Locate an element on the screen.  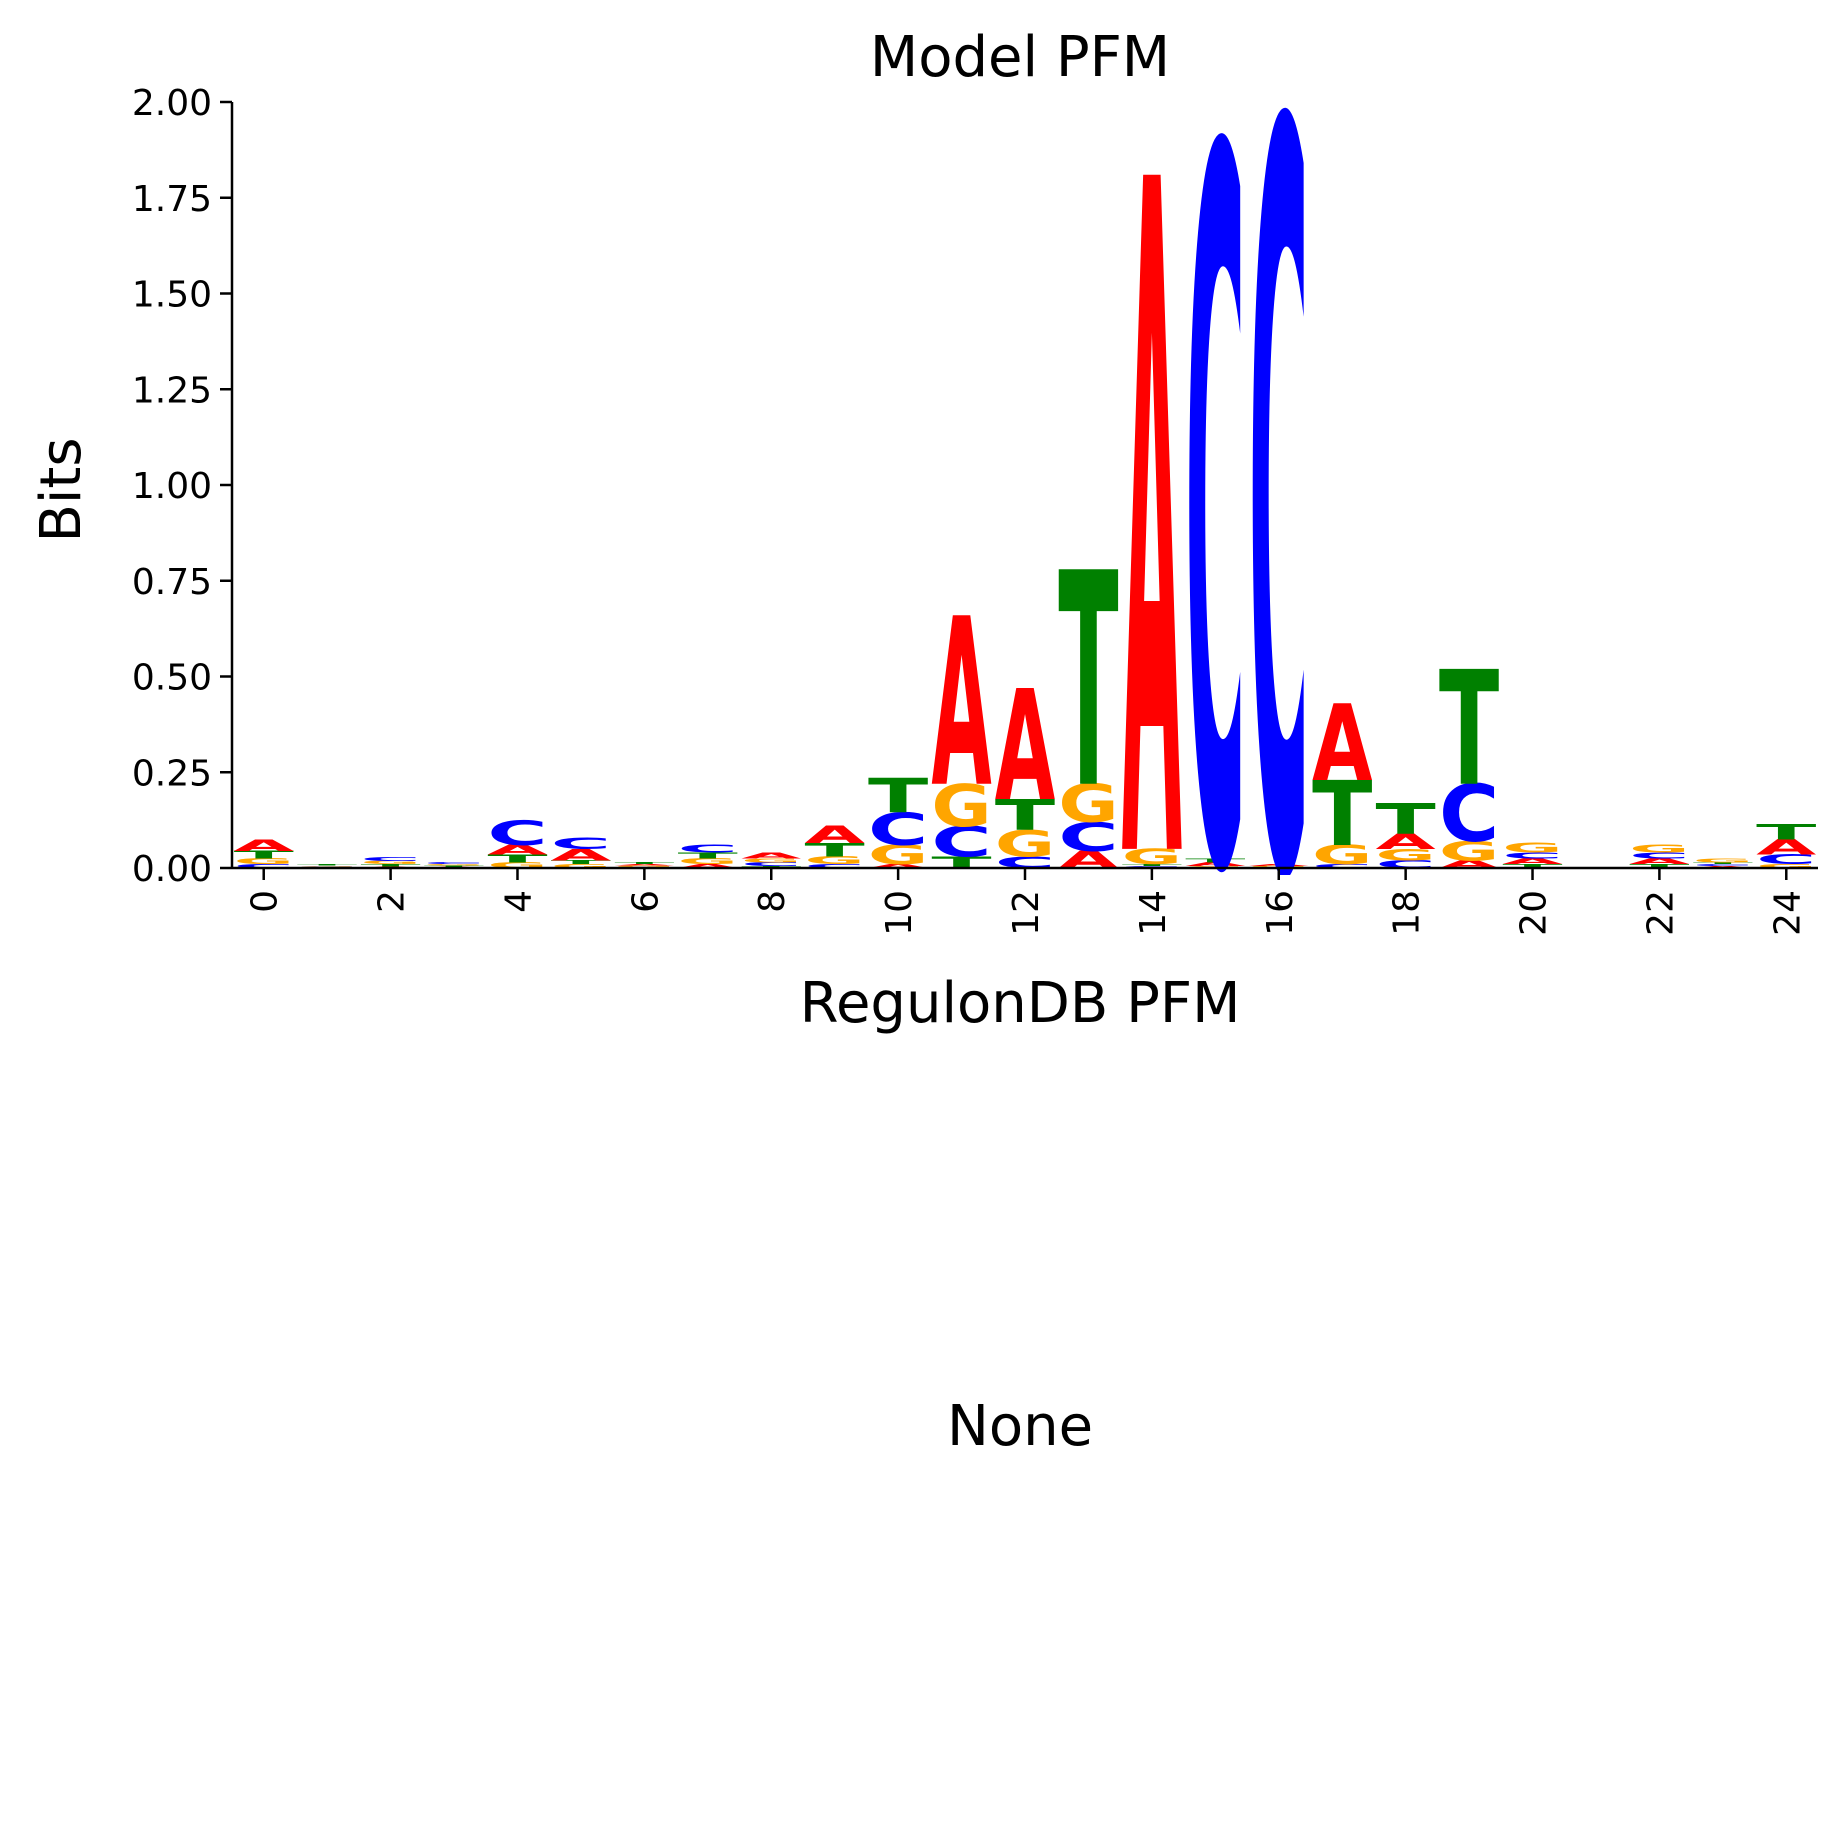
y-tick-label: 1.50 is located at coordinates (172, 295).